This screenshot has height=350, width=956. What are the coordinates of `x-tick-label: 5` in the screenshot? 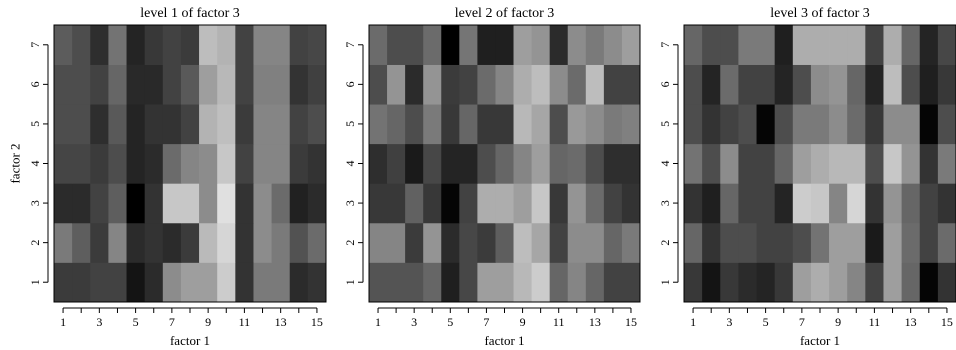 It's located at (766, 322).